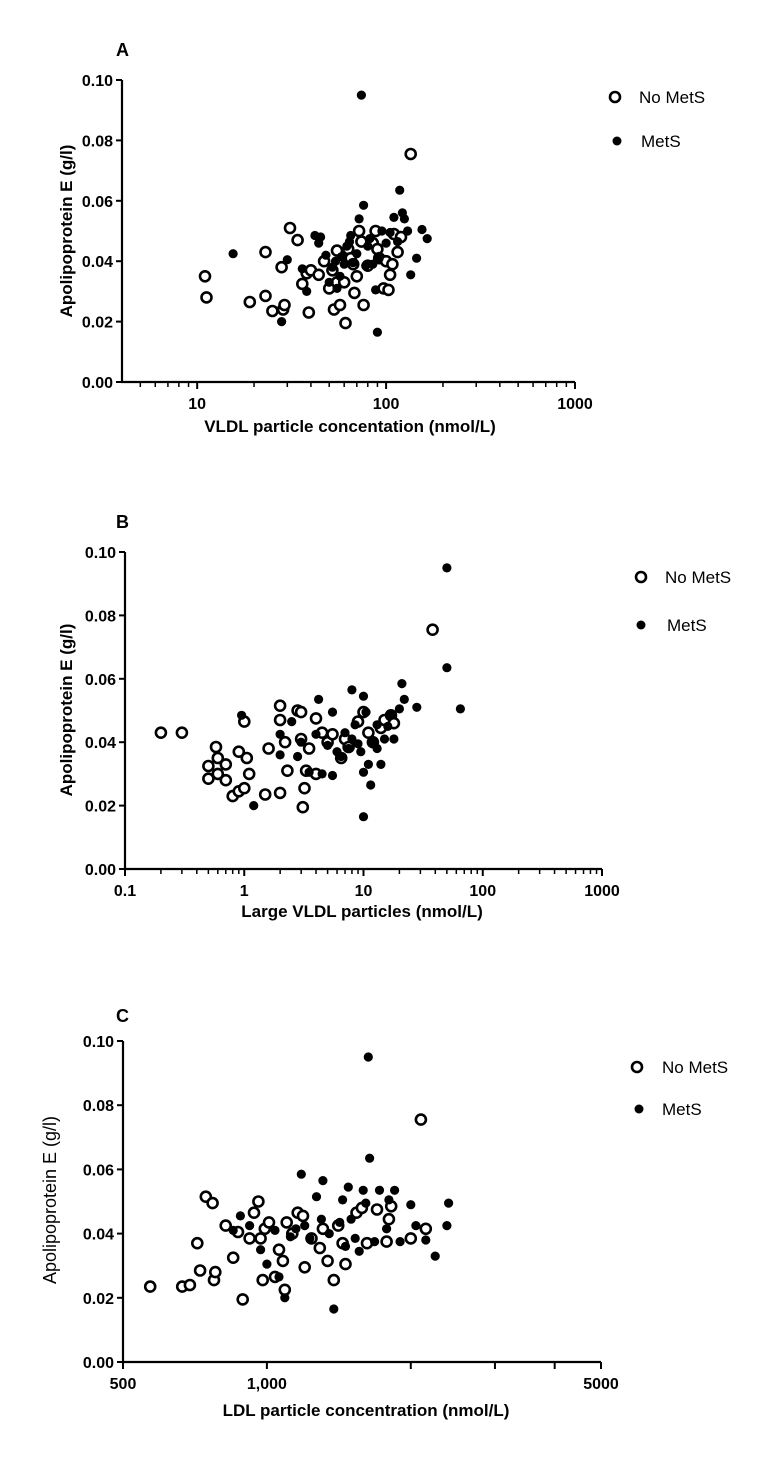  Describe the element at coordinates (97, 141) in the screenshot. I see `y-tick-label: 0.08` at that location.